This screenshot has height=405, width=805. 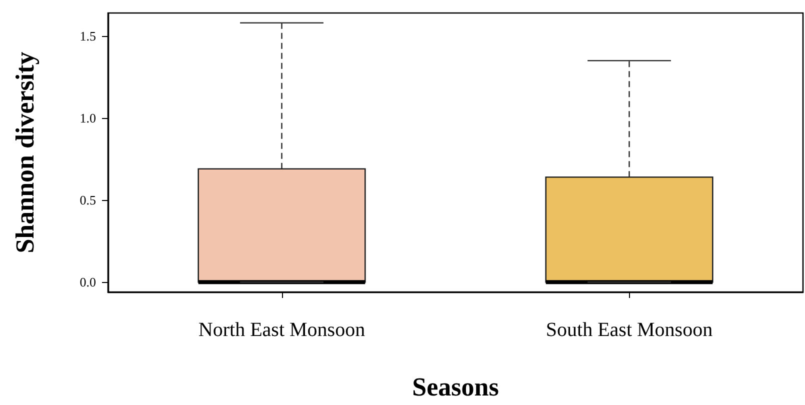 What do you see at coordinates (88, 200) in the screenshot?
I see `y-tick-label: 0.5` at bounding box center [88, 200].